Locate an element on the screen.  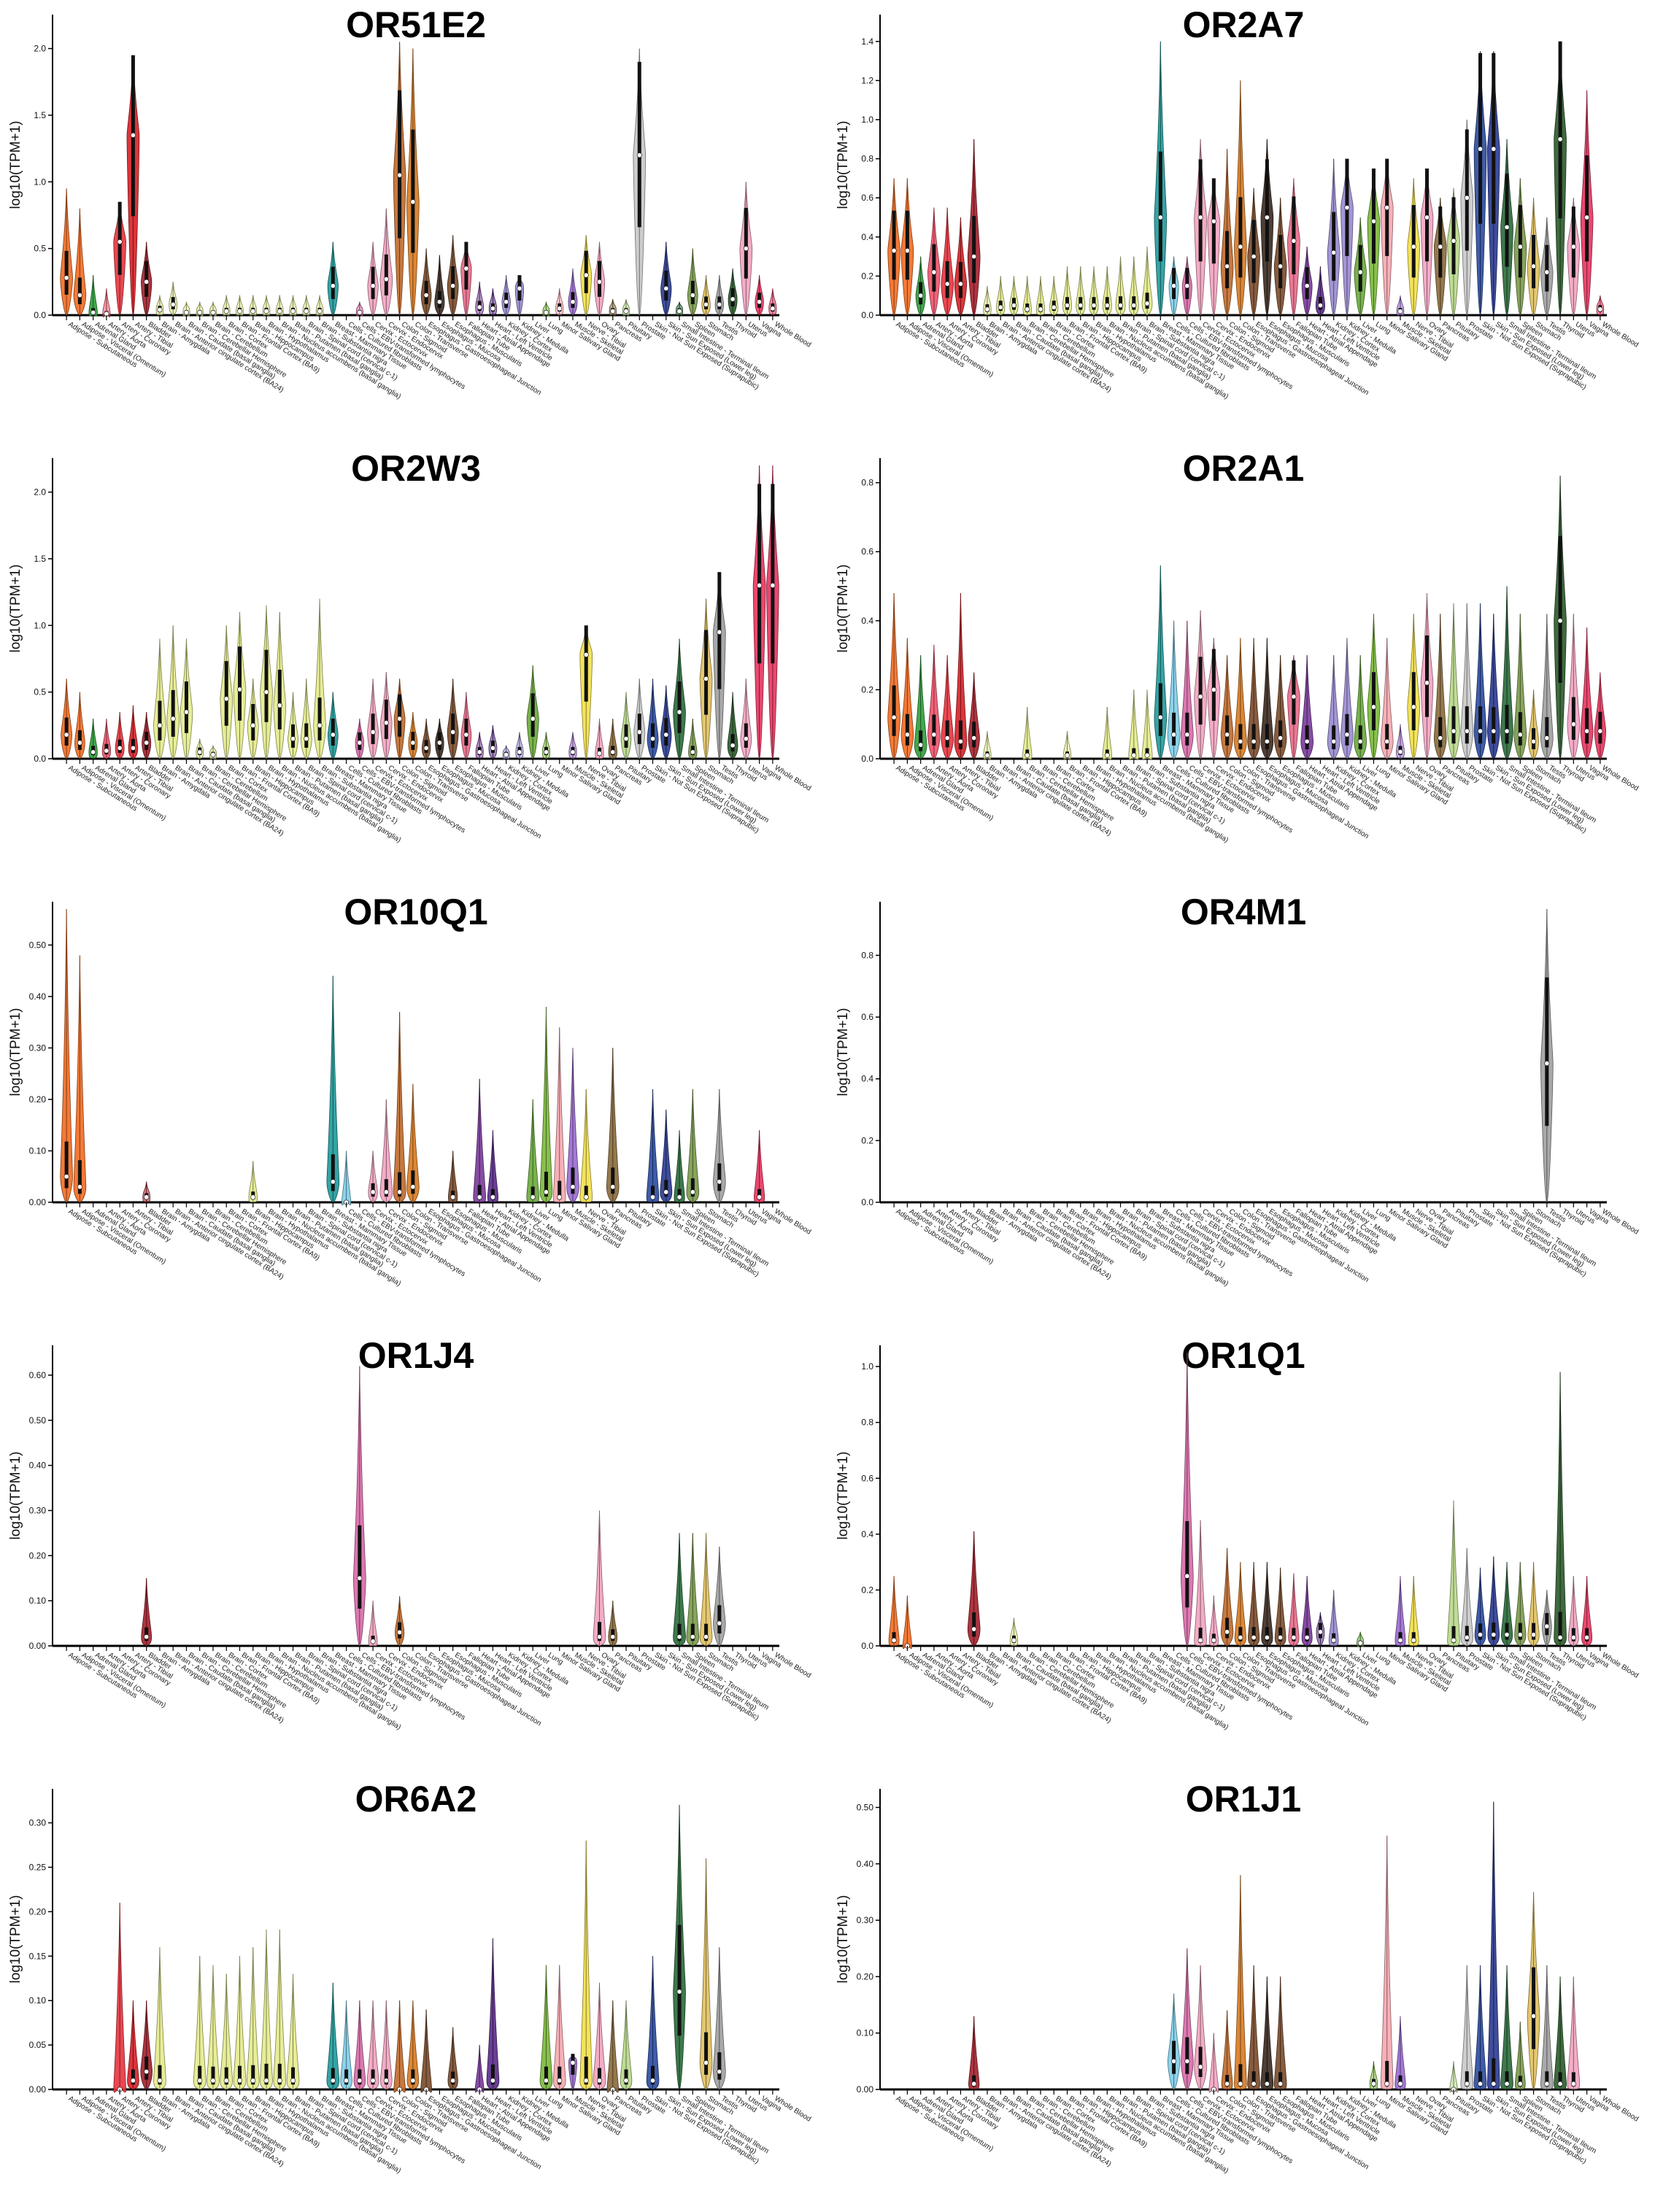
panel-title: OR1J4 is located at coordinates (416, 1355).